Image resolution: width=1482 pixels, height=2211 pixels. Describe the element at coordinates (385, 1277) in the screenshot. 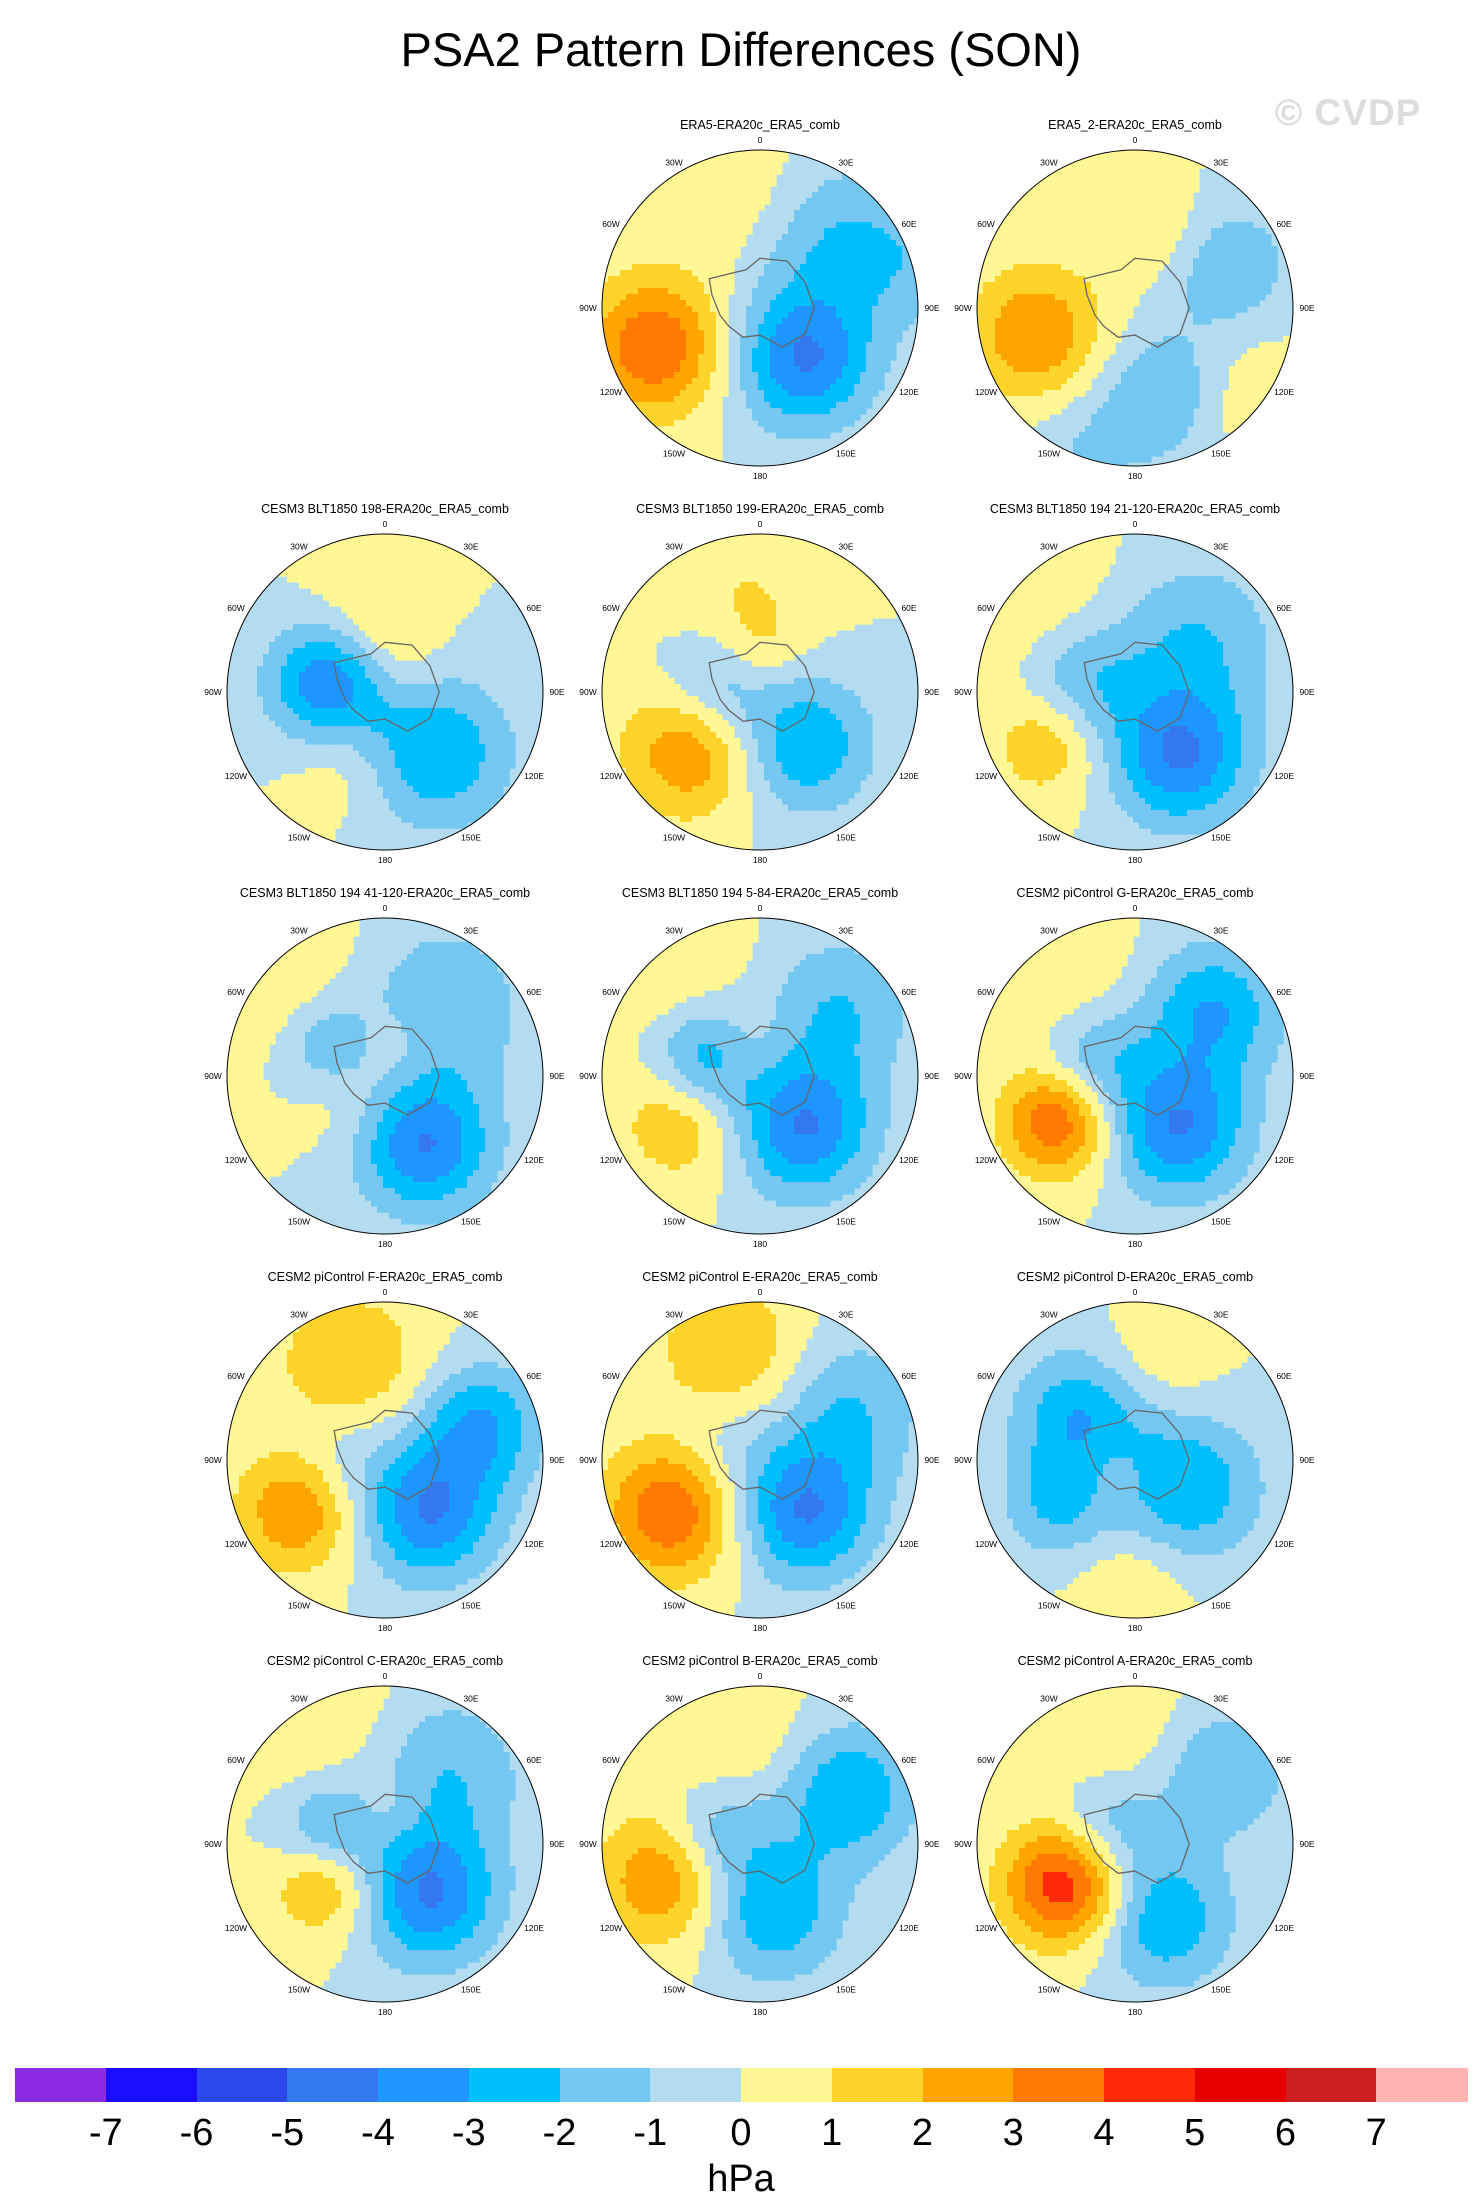

I see `panel-title: CESM2 piControl F-ERA20c_ERA5_comb` at that location.